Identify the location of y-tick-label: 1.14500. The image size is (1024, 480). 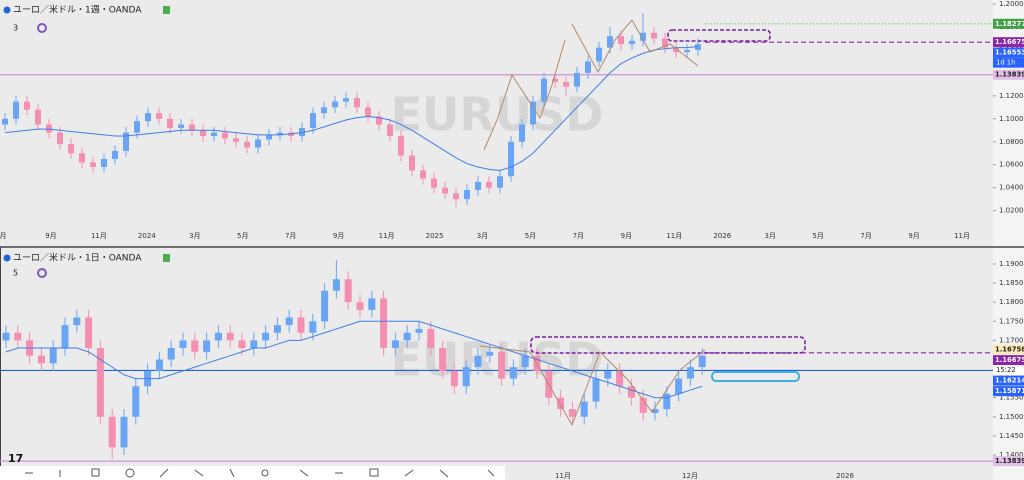
(1011, 436).